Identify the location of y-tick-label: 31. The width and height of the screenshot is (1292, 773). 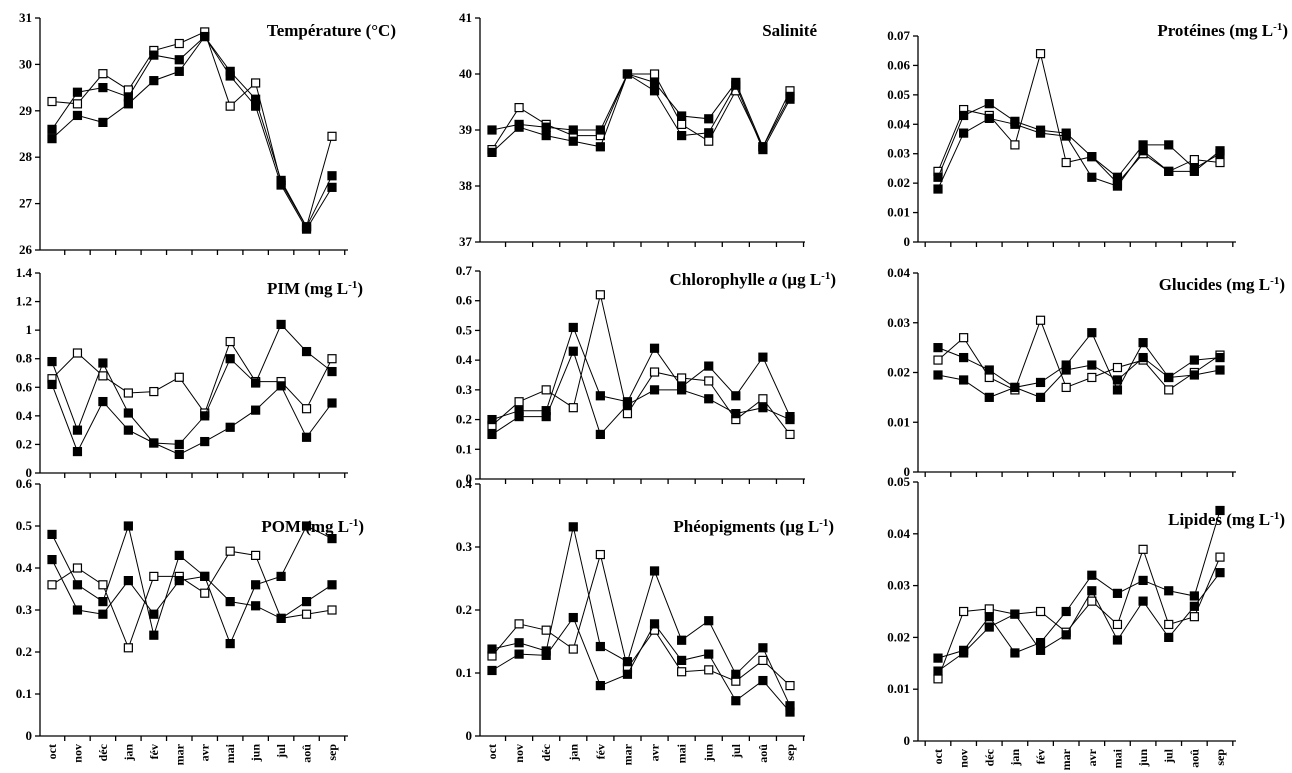
(25, 17).